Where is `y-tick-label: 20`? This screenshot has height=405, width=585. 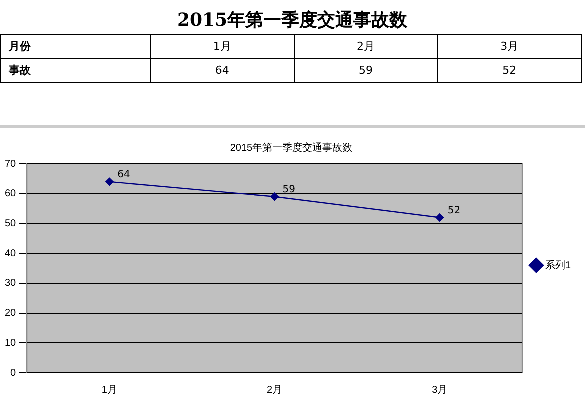 y-tick-label: 20 is located at coordinates (11, 314).